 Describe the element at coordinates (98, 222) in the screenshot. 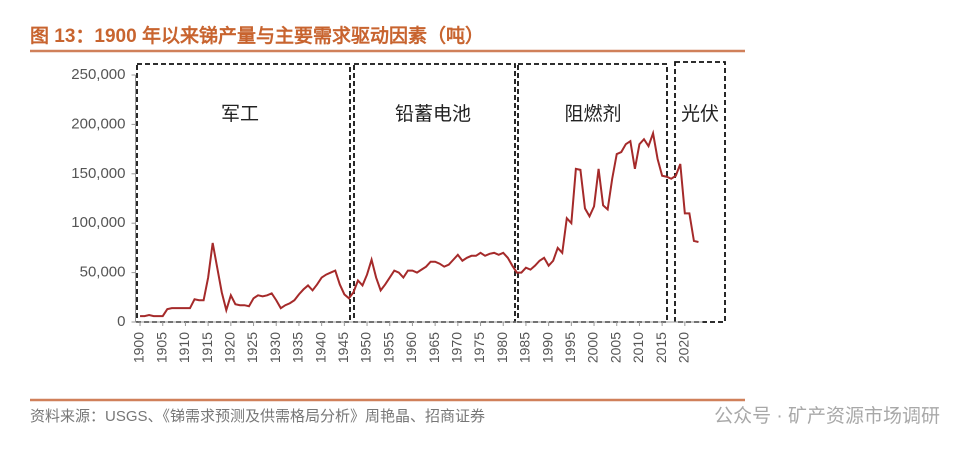

I see `y-tick-label: 100,000` at that location.